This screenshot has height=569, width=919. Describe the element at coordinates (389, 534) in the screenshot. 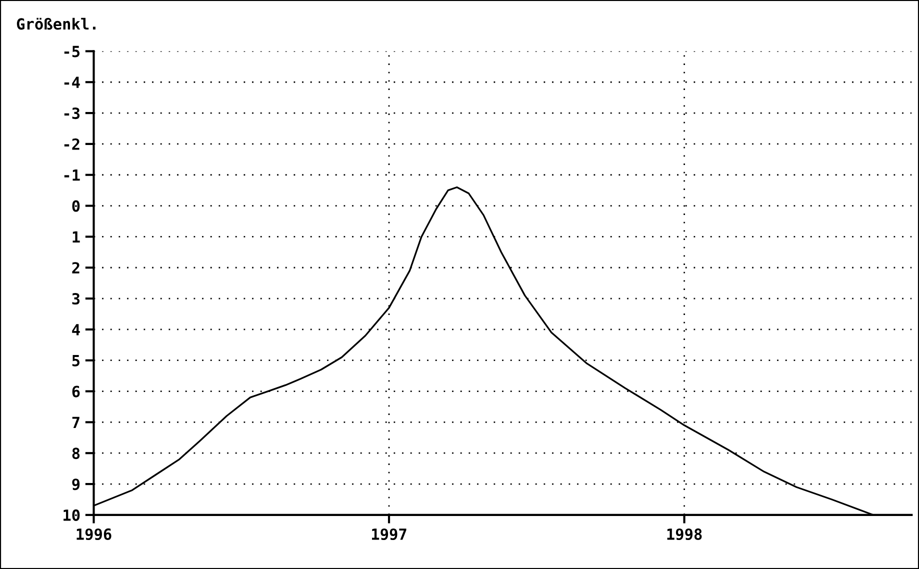

I see `x-tick-label: 1997` at that location.